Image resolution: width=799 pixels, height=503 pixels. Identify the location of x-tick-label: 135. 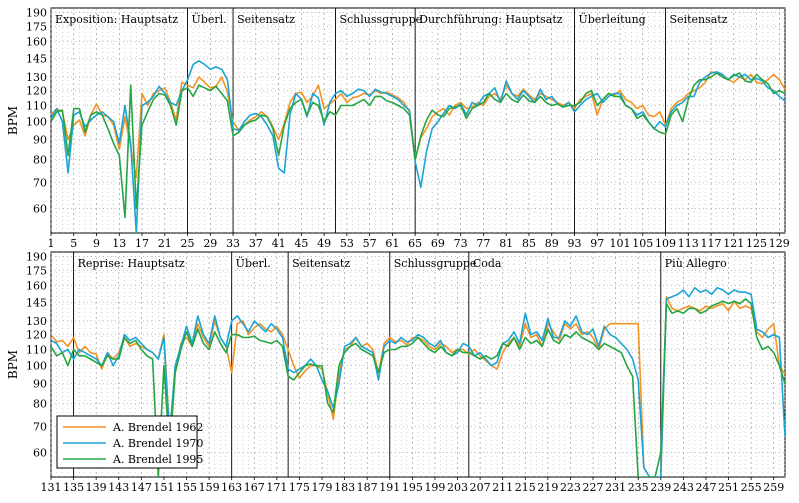
(73, 487).